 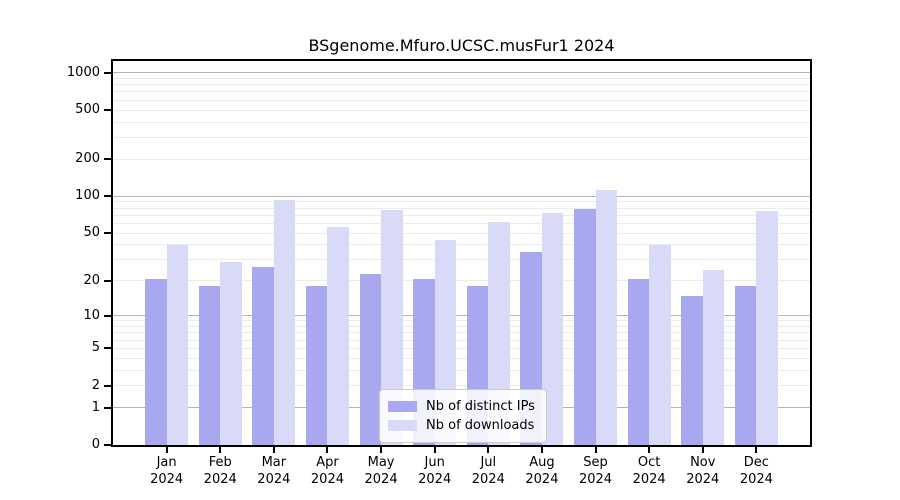 I want to click on bar-may-downloads, so click(x=392, y=327).